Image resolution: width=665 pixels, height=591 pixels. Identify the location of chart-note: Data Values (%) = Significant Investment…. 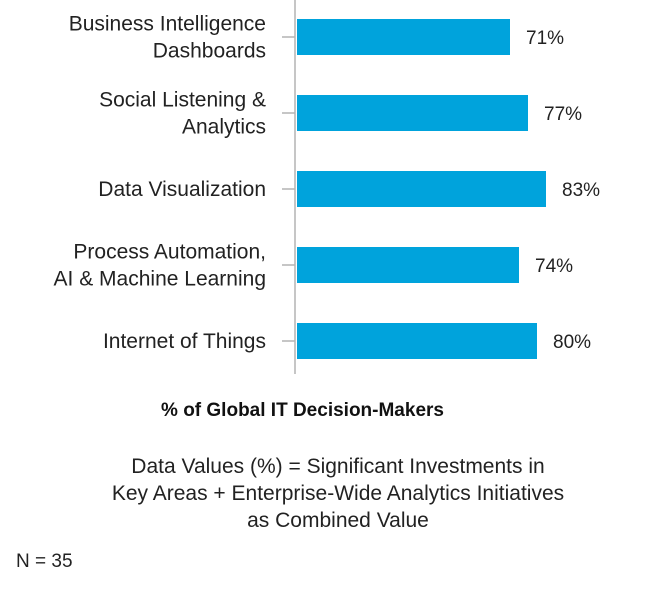
(332, 493).